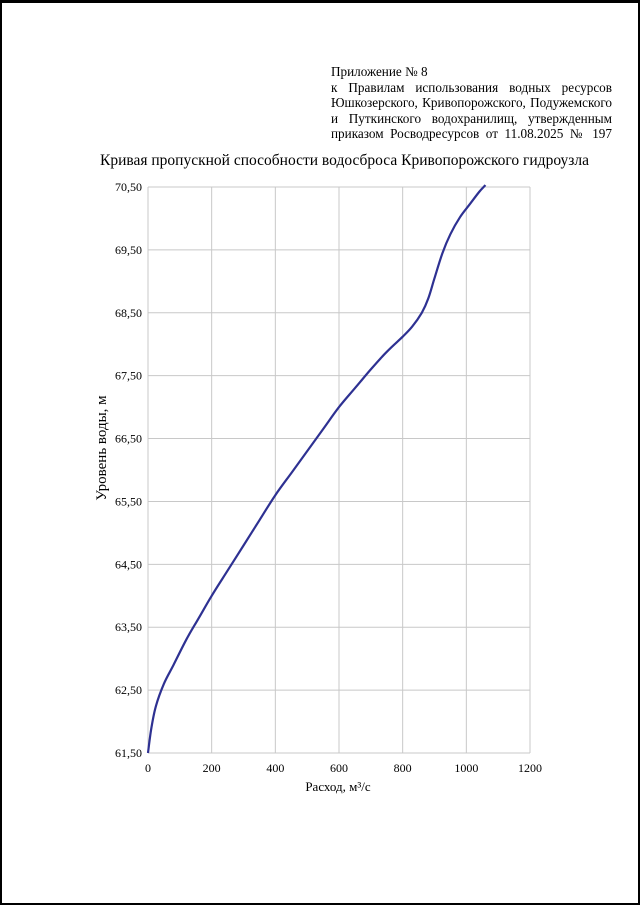  Describe the element at coordinates (128, 439) in the screenshot. I see `y-tick-label: 66,50` at that location.